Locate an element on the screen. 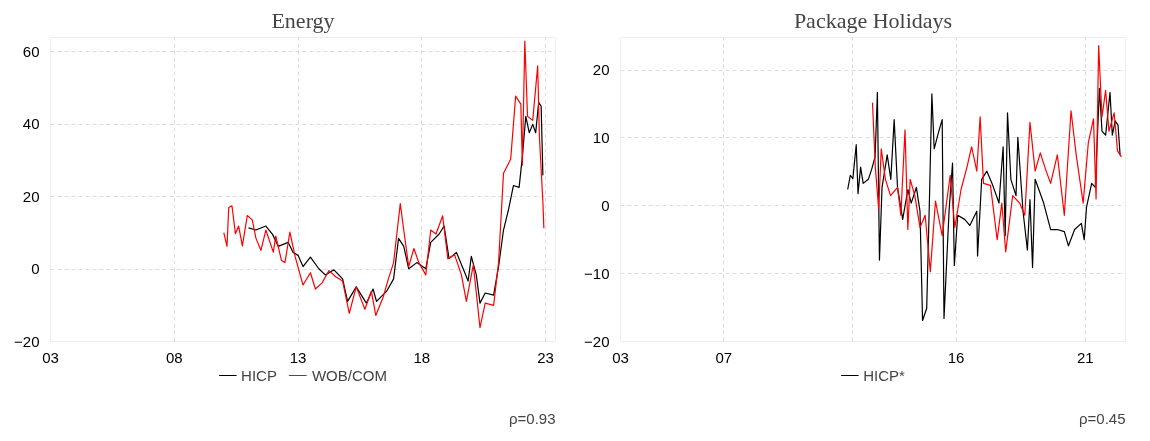 The image size is (1150, 441). x-tick-label: 16 is located at coordinates (956, 357).